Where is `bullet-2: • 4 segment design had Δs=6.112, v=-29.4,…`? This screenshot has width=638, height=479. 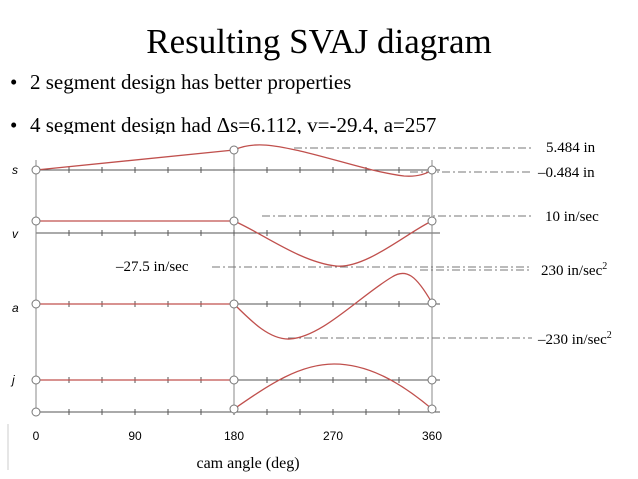 bullet-2: • 4 segment design had Δs=6.112, v=-29.4,… is located at coordinates (223, 123).